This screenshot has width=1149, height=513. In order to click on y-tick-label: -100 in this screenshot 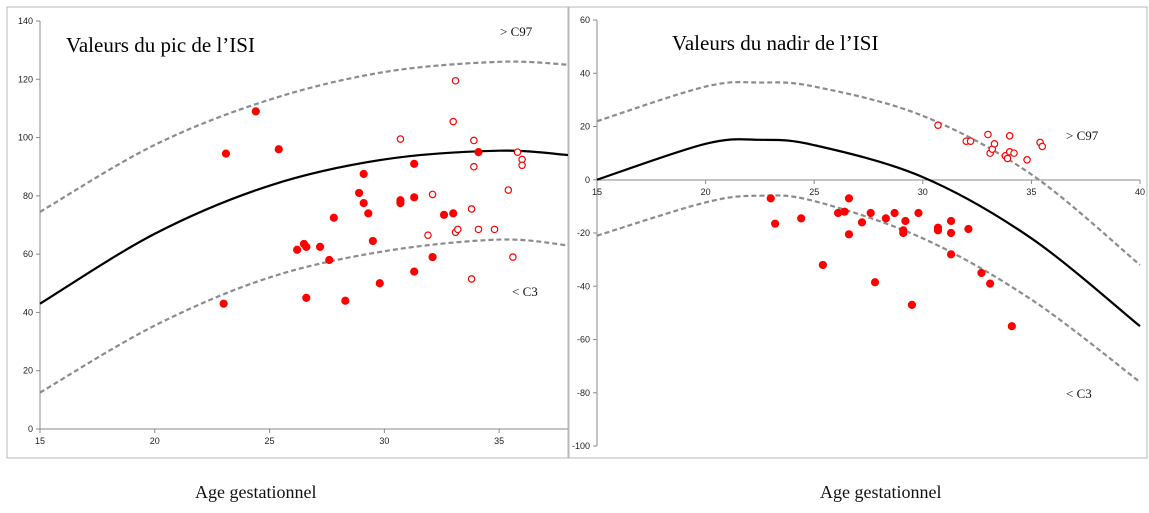, I will do `click(581, 446)`.